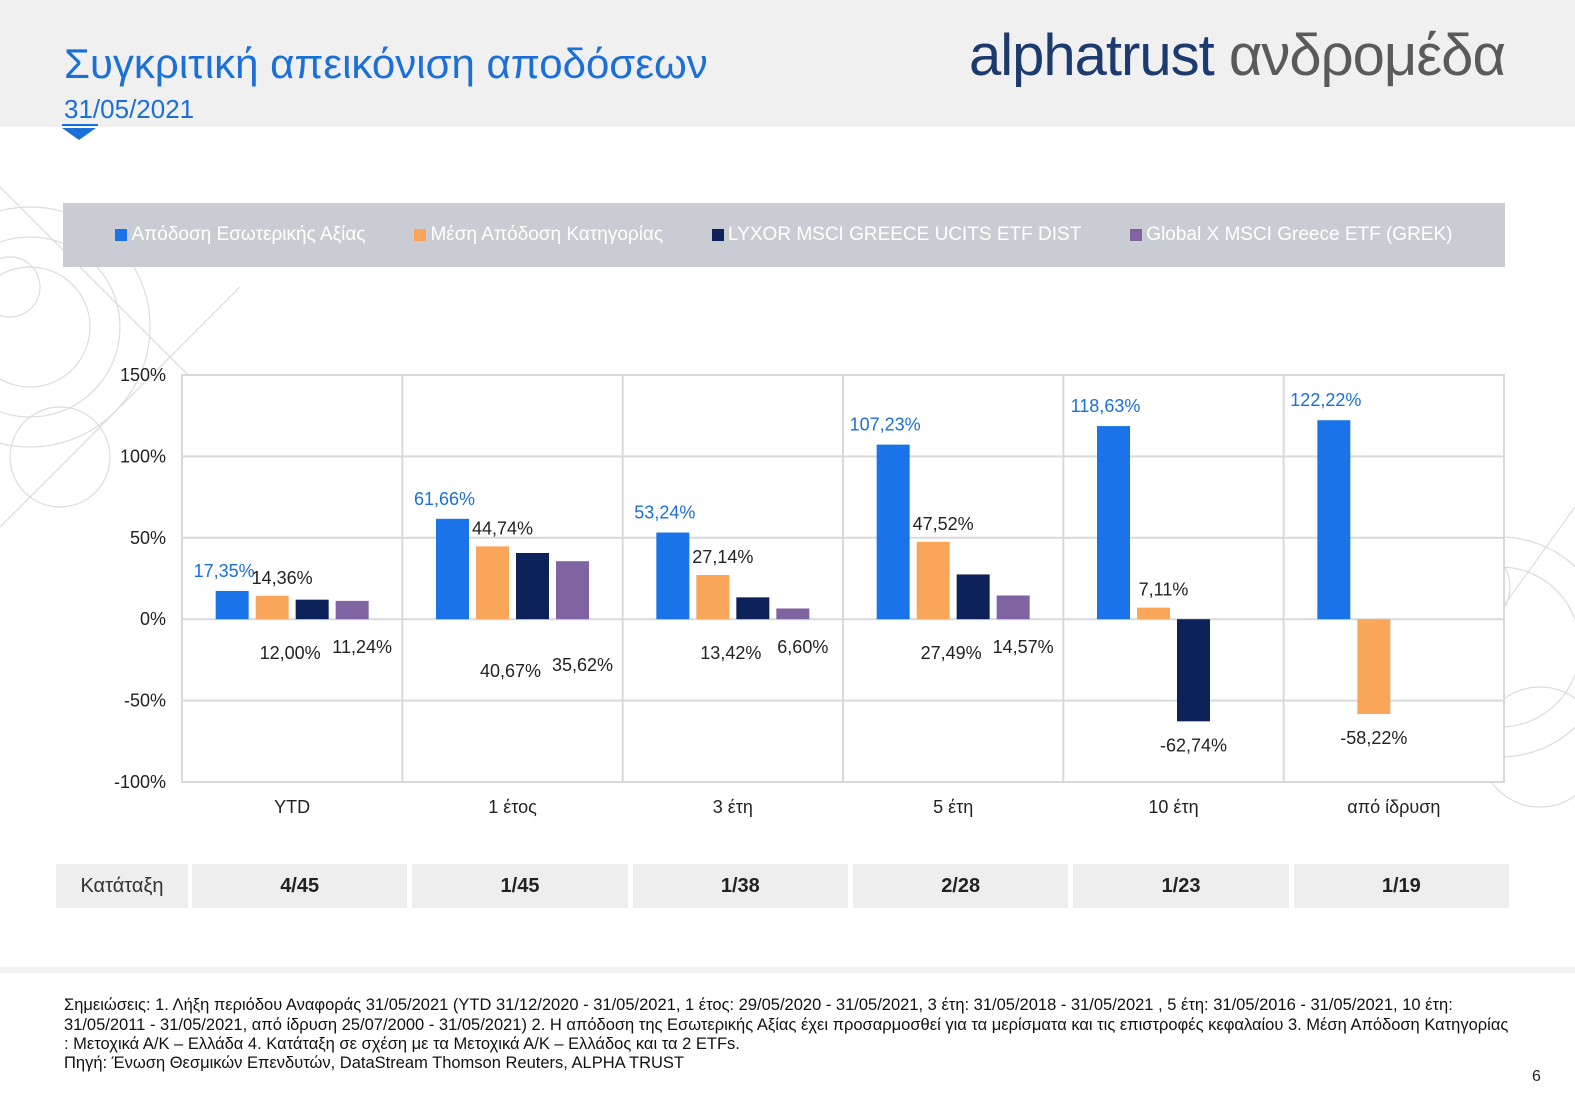  I want to click on data-label: 27,49%, so click(951, 653).